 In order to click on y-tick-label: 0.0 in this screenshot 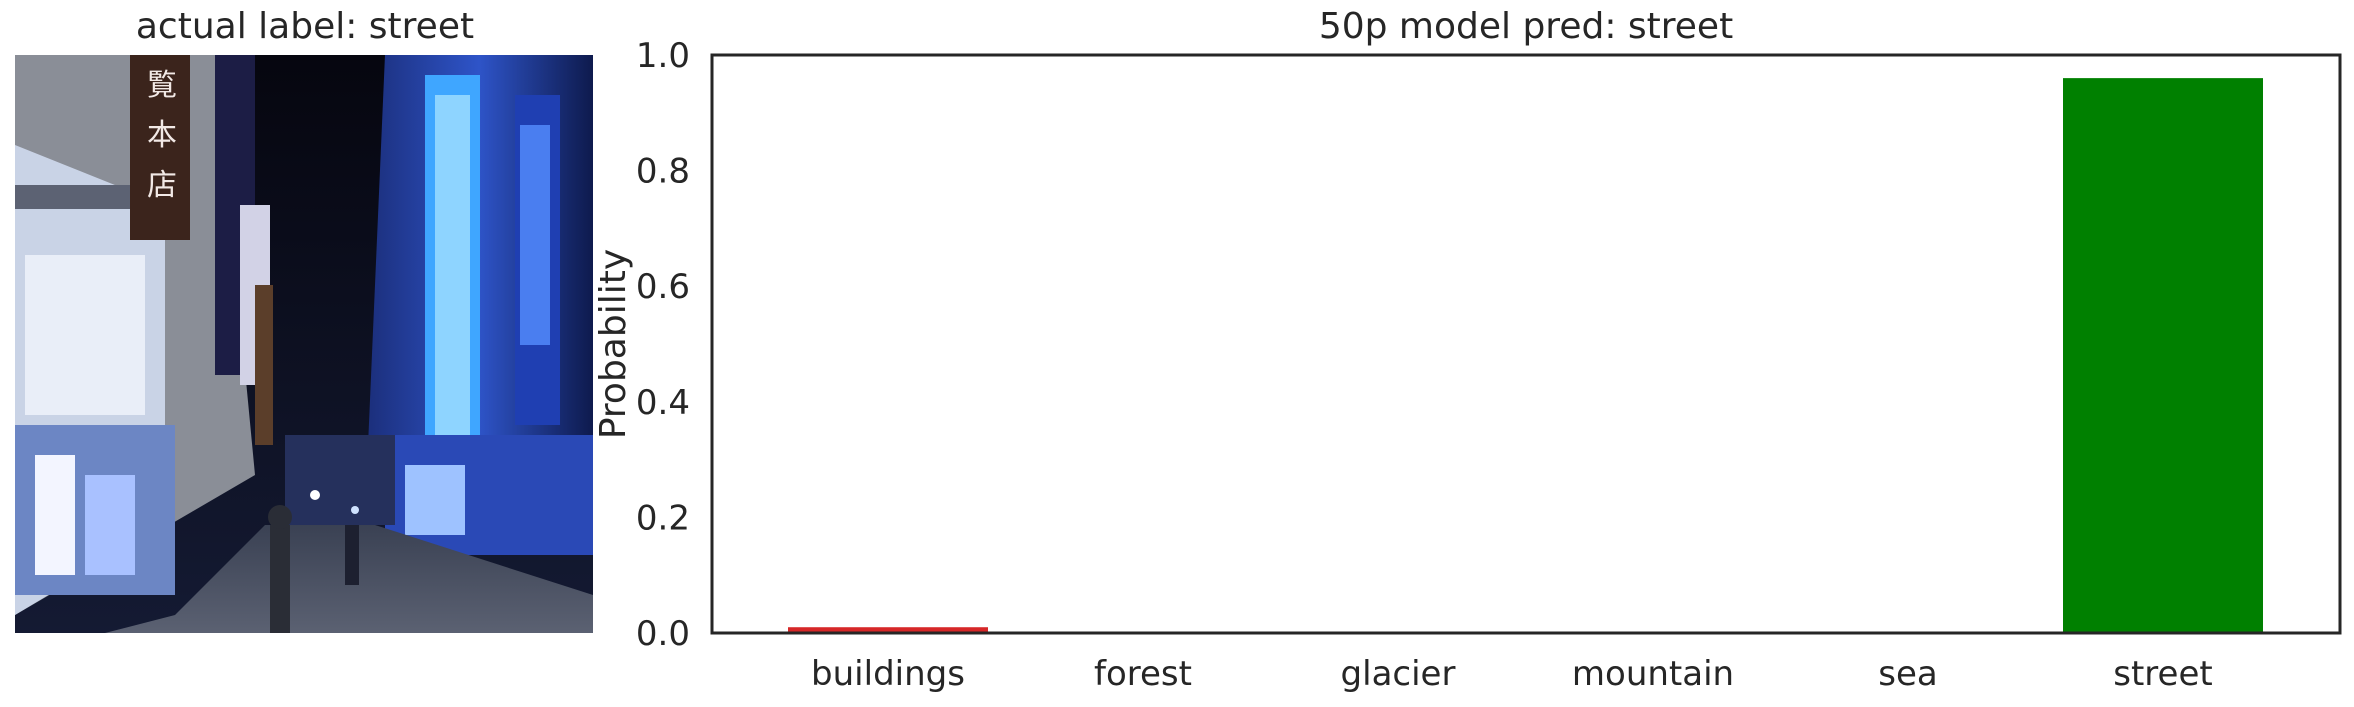, I will do `click(663, 634)`.